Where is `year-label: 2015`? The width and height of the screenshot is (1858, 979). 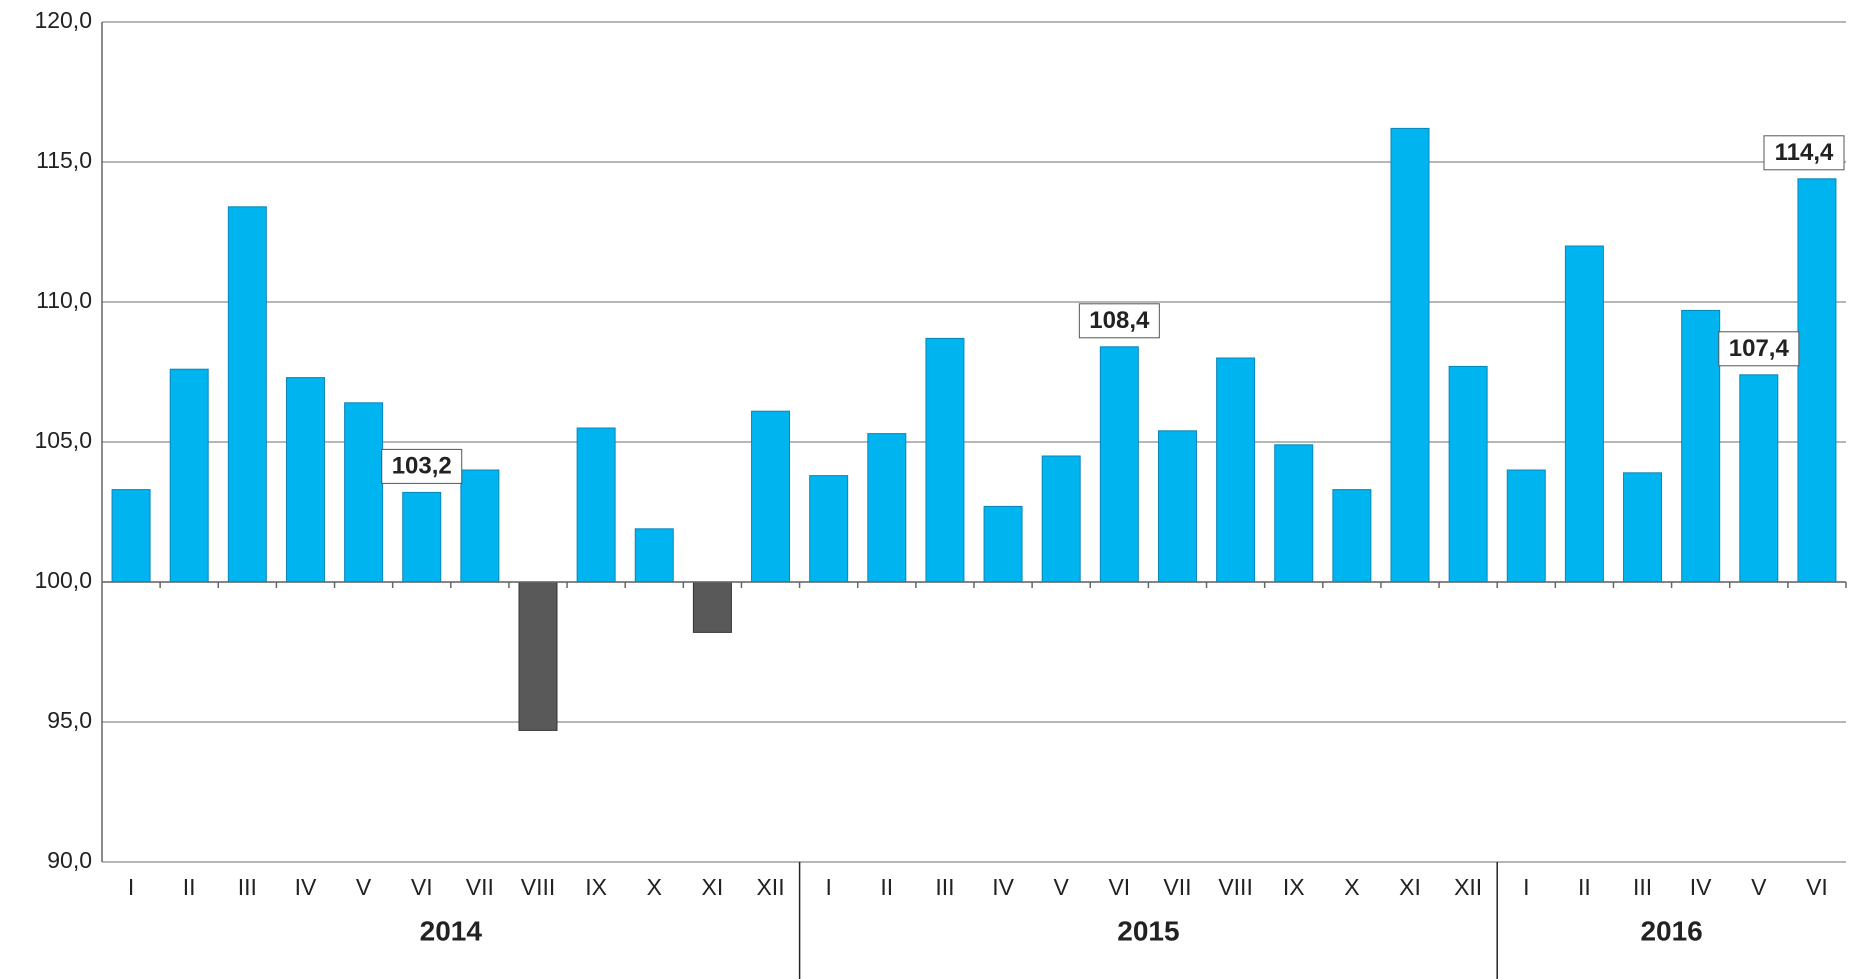
year-label: 2015 is located at coordinates (1148, 930).